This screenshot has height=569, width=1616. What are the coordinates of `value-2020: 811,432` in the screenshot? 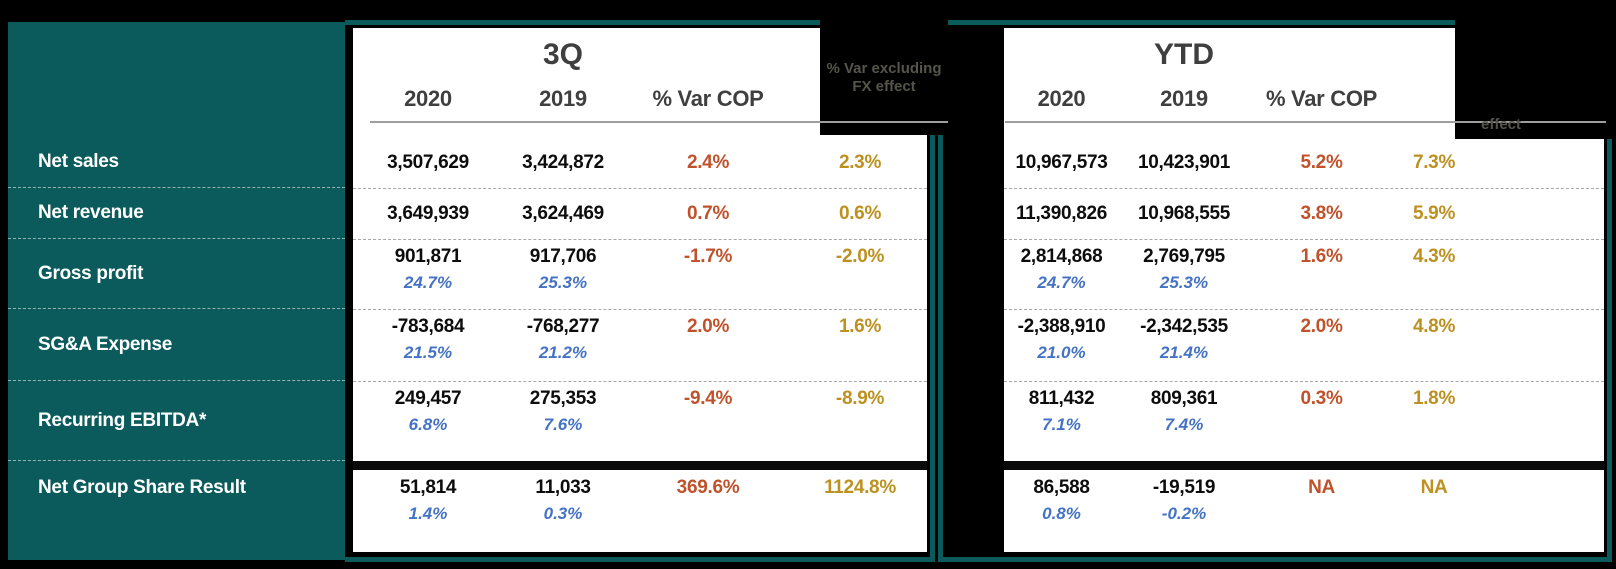 It's located at (1061, 398).